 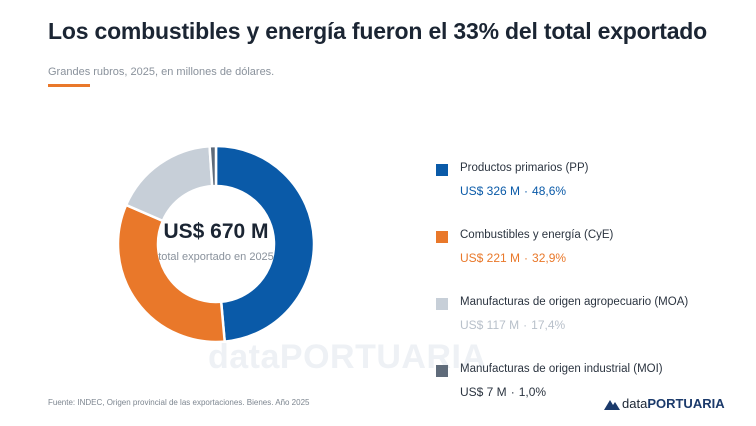 I want to click on legend-value-moa: US$ 117 M · 17,4%, so click(x=512, y=325).